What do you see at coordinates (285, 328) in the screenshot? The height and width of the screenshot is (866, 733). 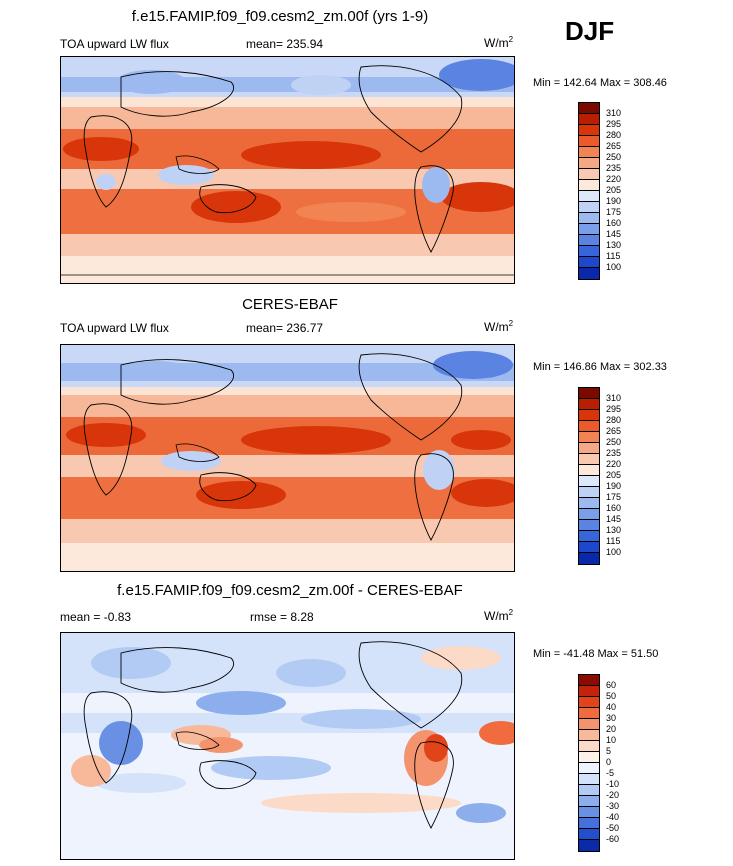 I see `panel-2-mean-label: mean= 236.77` at bounding box center [285, 328].